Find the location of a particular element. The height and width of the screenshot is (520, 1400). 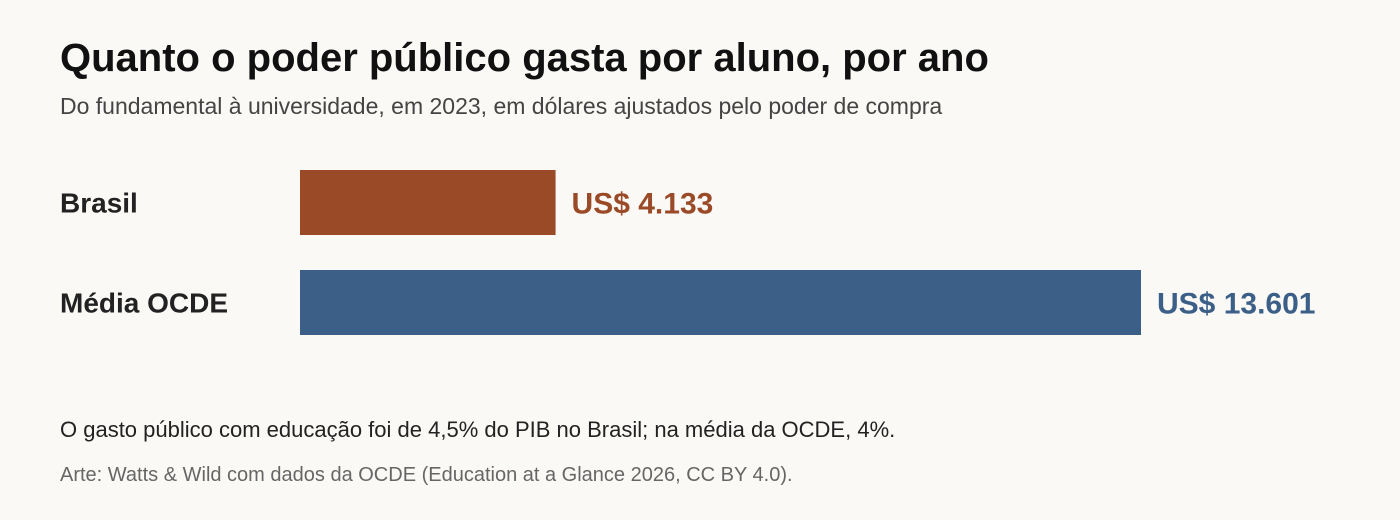

category-label-brasil: Brasil is located at coordinates (99, 203).